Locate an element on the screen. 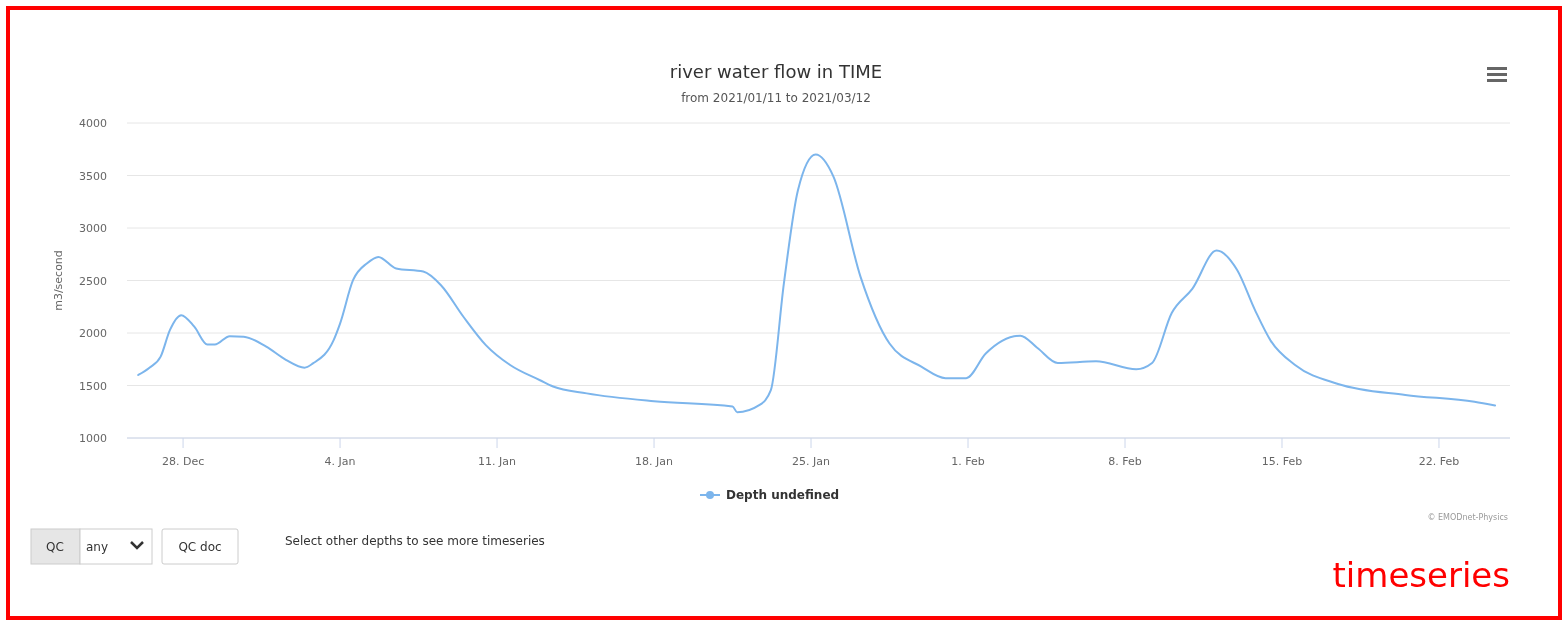 This screenshot has height=620, width=1568. text: timeseries is located at coordinates (1421, 575).